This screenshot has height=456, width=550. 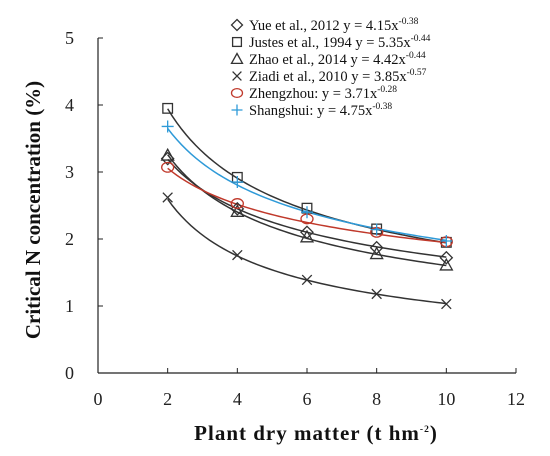 I want to click on x-tick-label: 0, so click(x=98, y=399).